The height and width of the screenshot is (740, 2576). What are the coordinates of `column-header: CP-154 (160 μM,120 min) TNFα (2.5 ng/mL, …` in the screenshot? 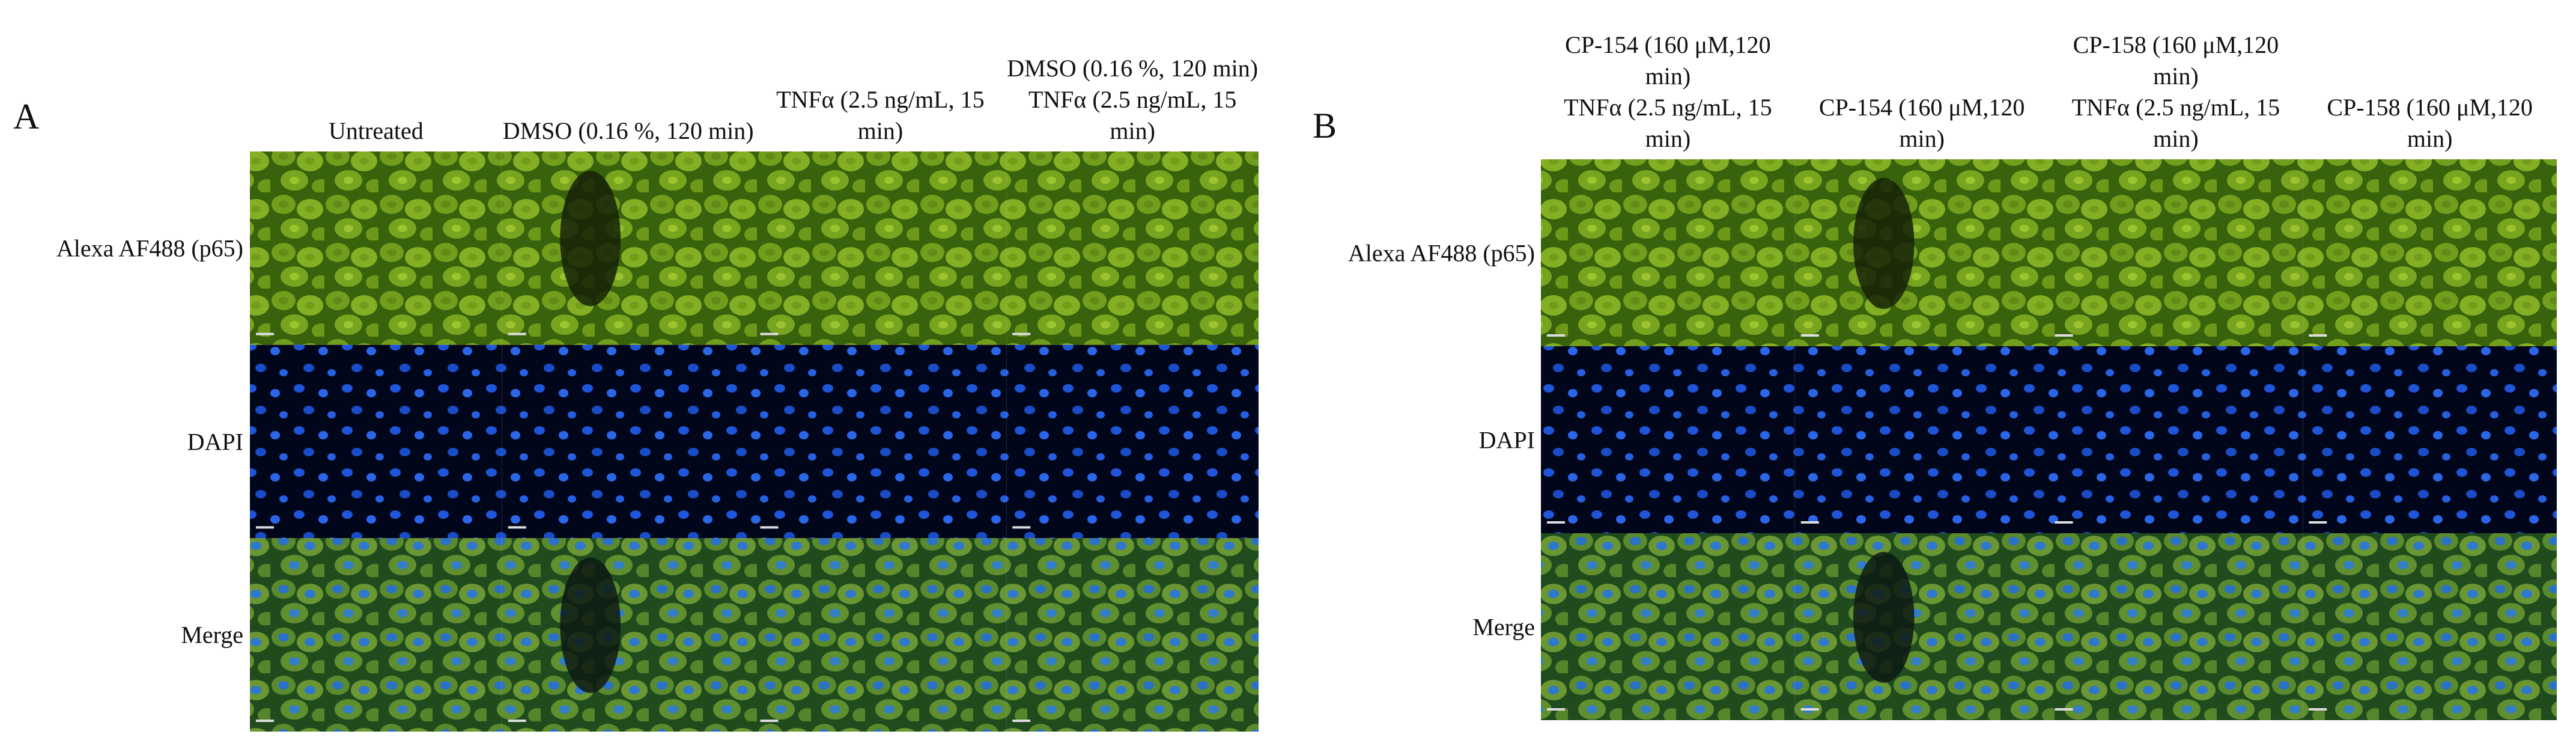 It's located at (1668, 91).